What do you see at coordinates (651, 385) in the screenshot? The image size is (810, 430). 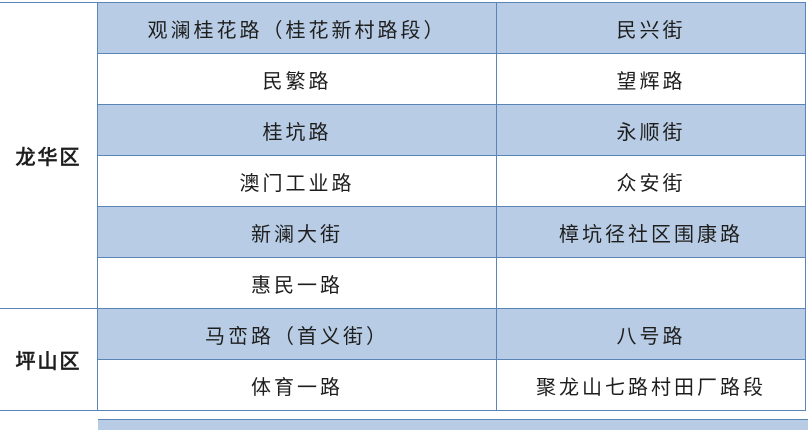 I see `road-cell: 聚龙山七路村田厂路段` at bounding box center [651, 385].